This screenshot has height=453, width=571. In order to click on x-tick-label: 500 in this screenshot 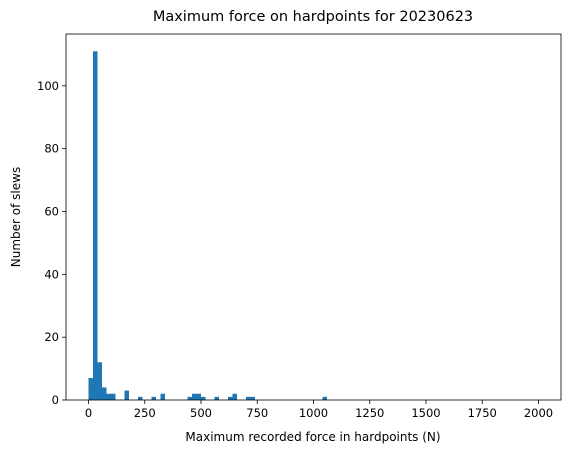, I will do `click(201, 413)`.